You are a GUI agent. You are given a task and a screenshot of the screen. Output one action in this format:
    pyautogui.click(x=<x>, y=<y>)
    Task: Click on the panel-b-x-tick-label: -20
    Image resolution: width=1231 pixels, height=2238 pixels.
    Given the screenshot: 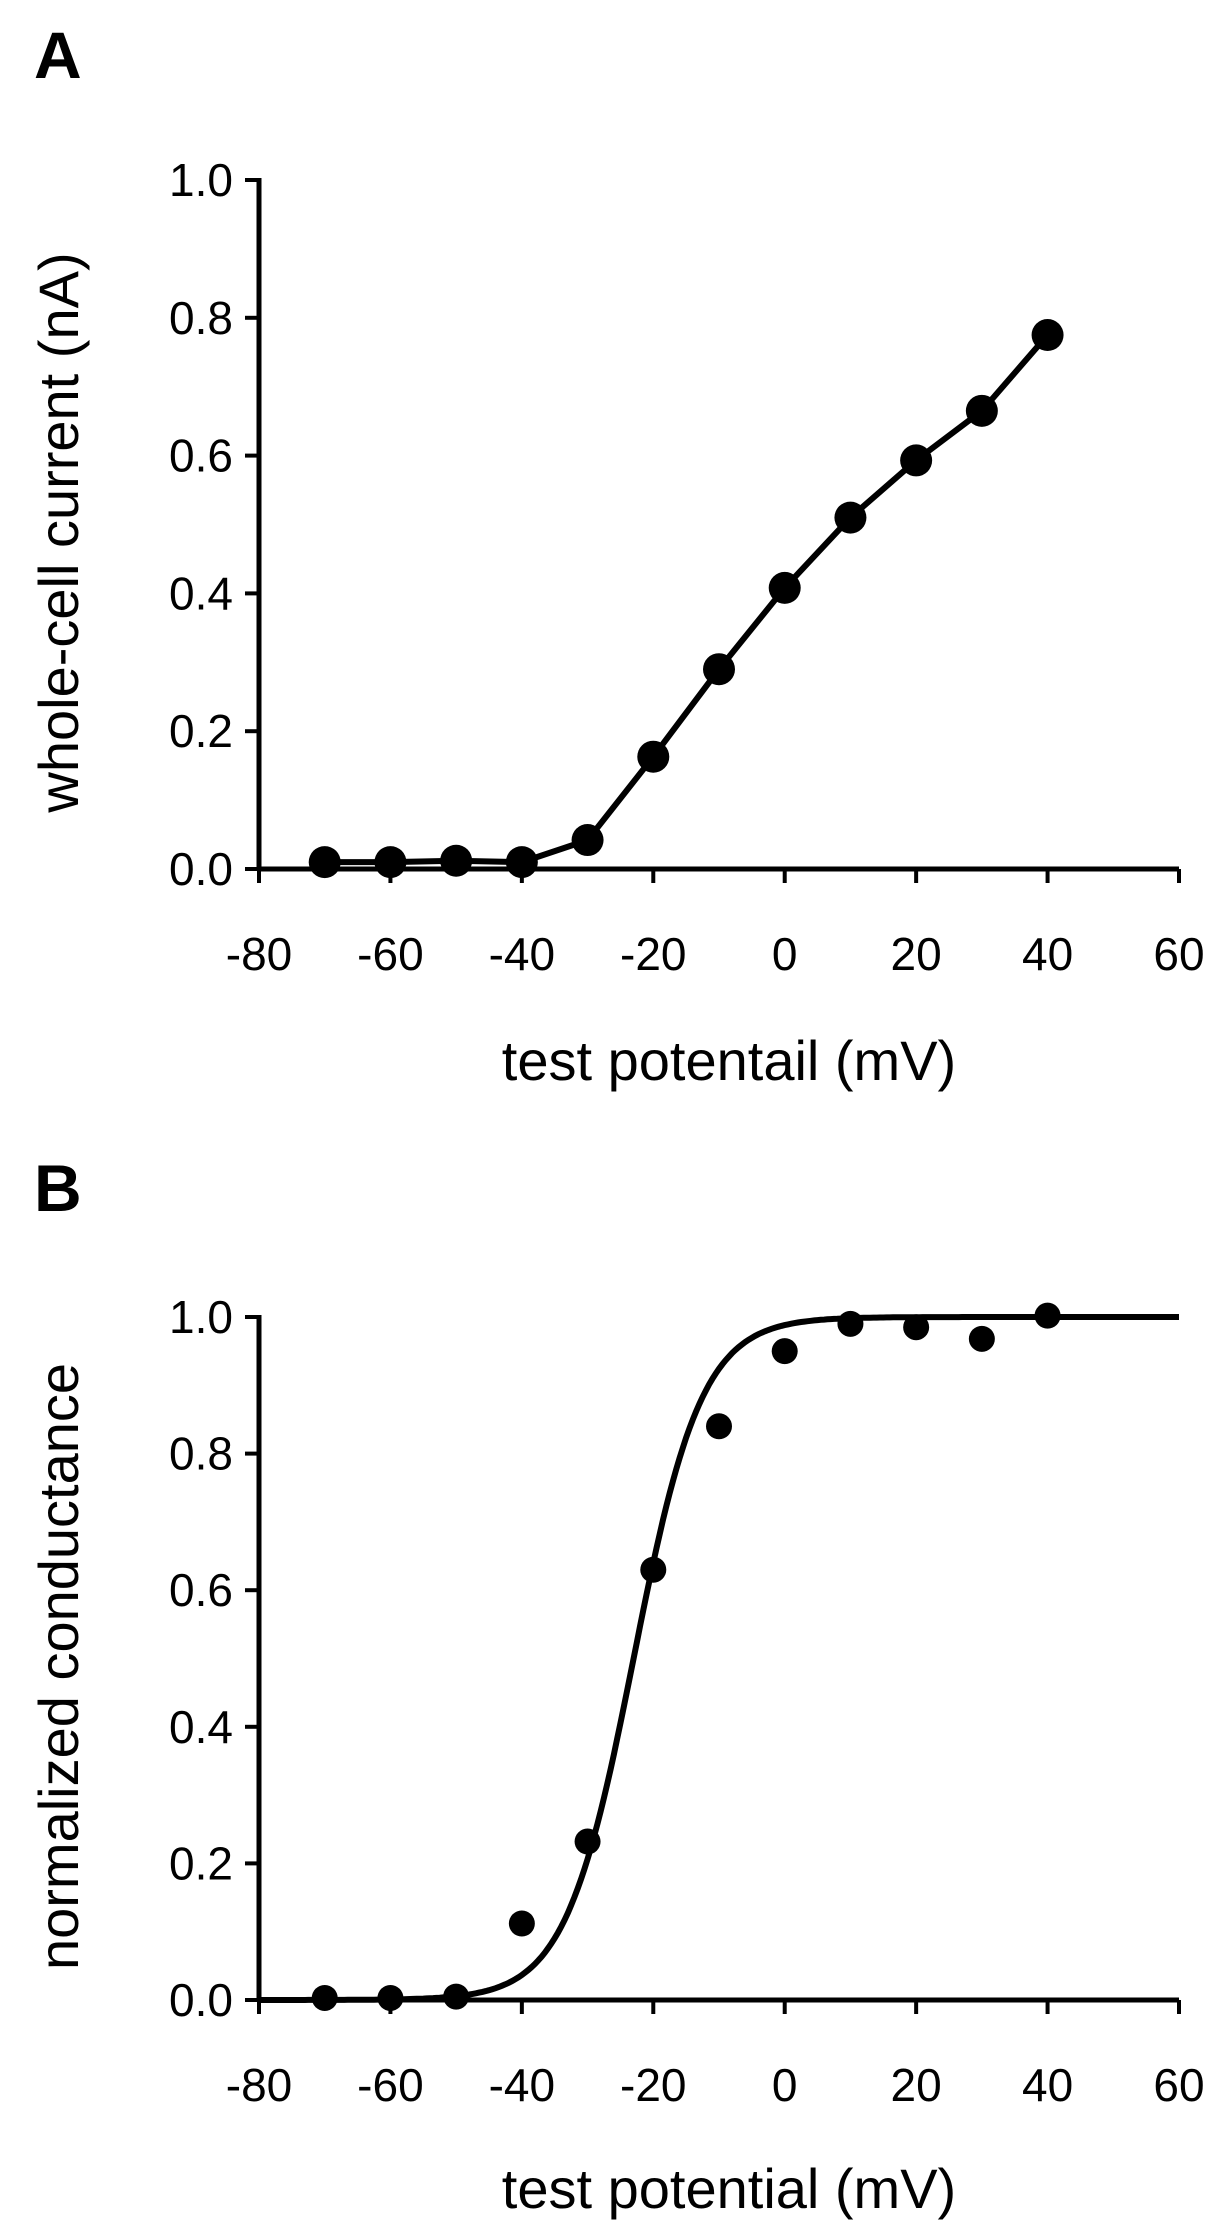 What is the action you would take?
    pyautogui.click(x=653, y=2085)
    